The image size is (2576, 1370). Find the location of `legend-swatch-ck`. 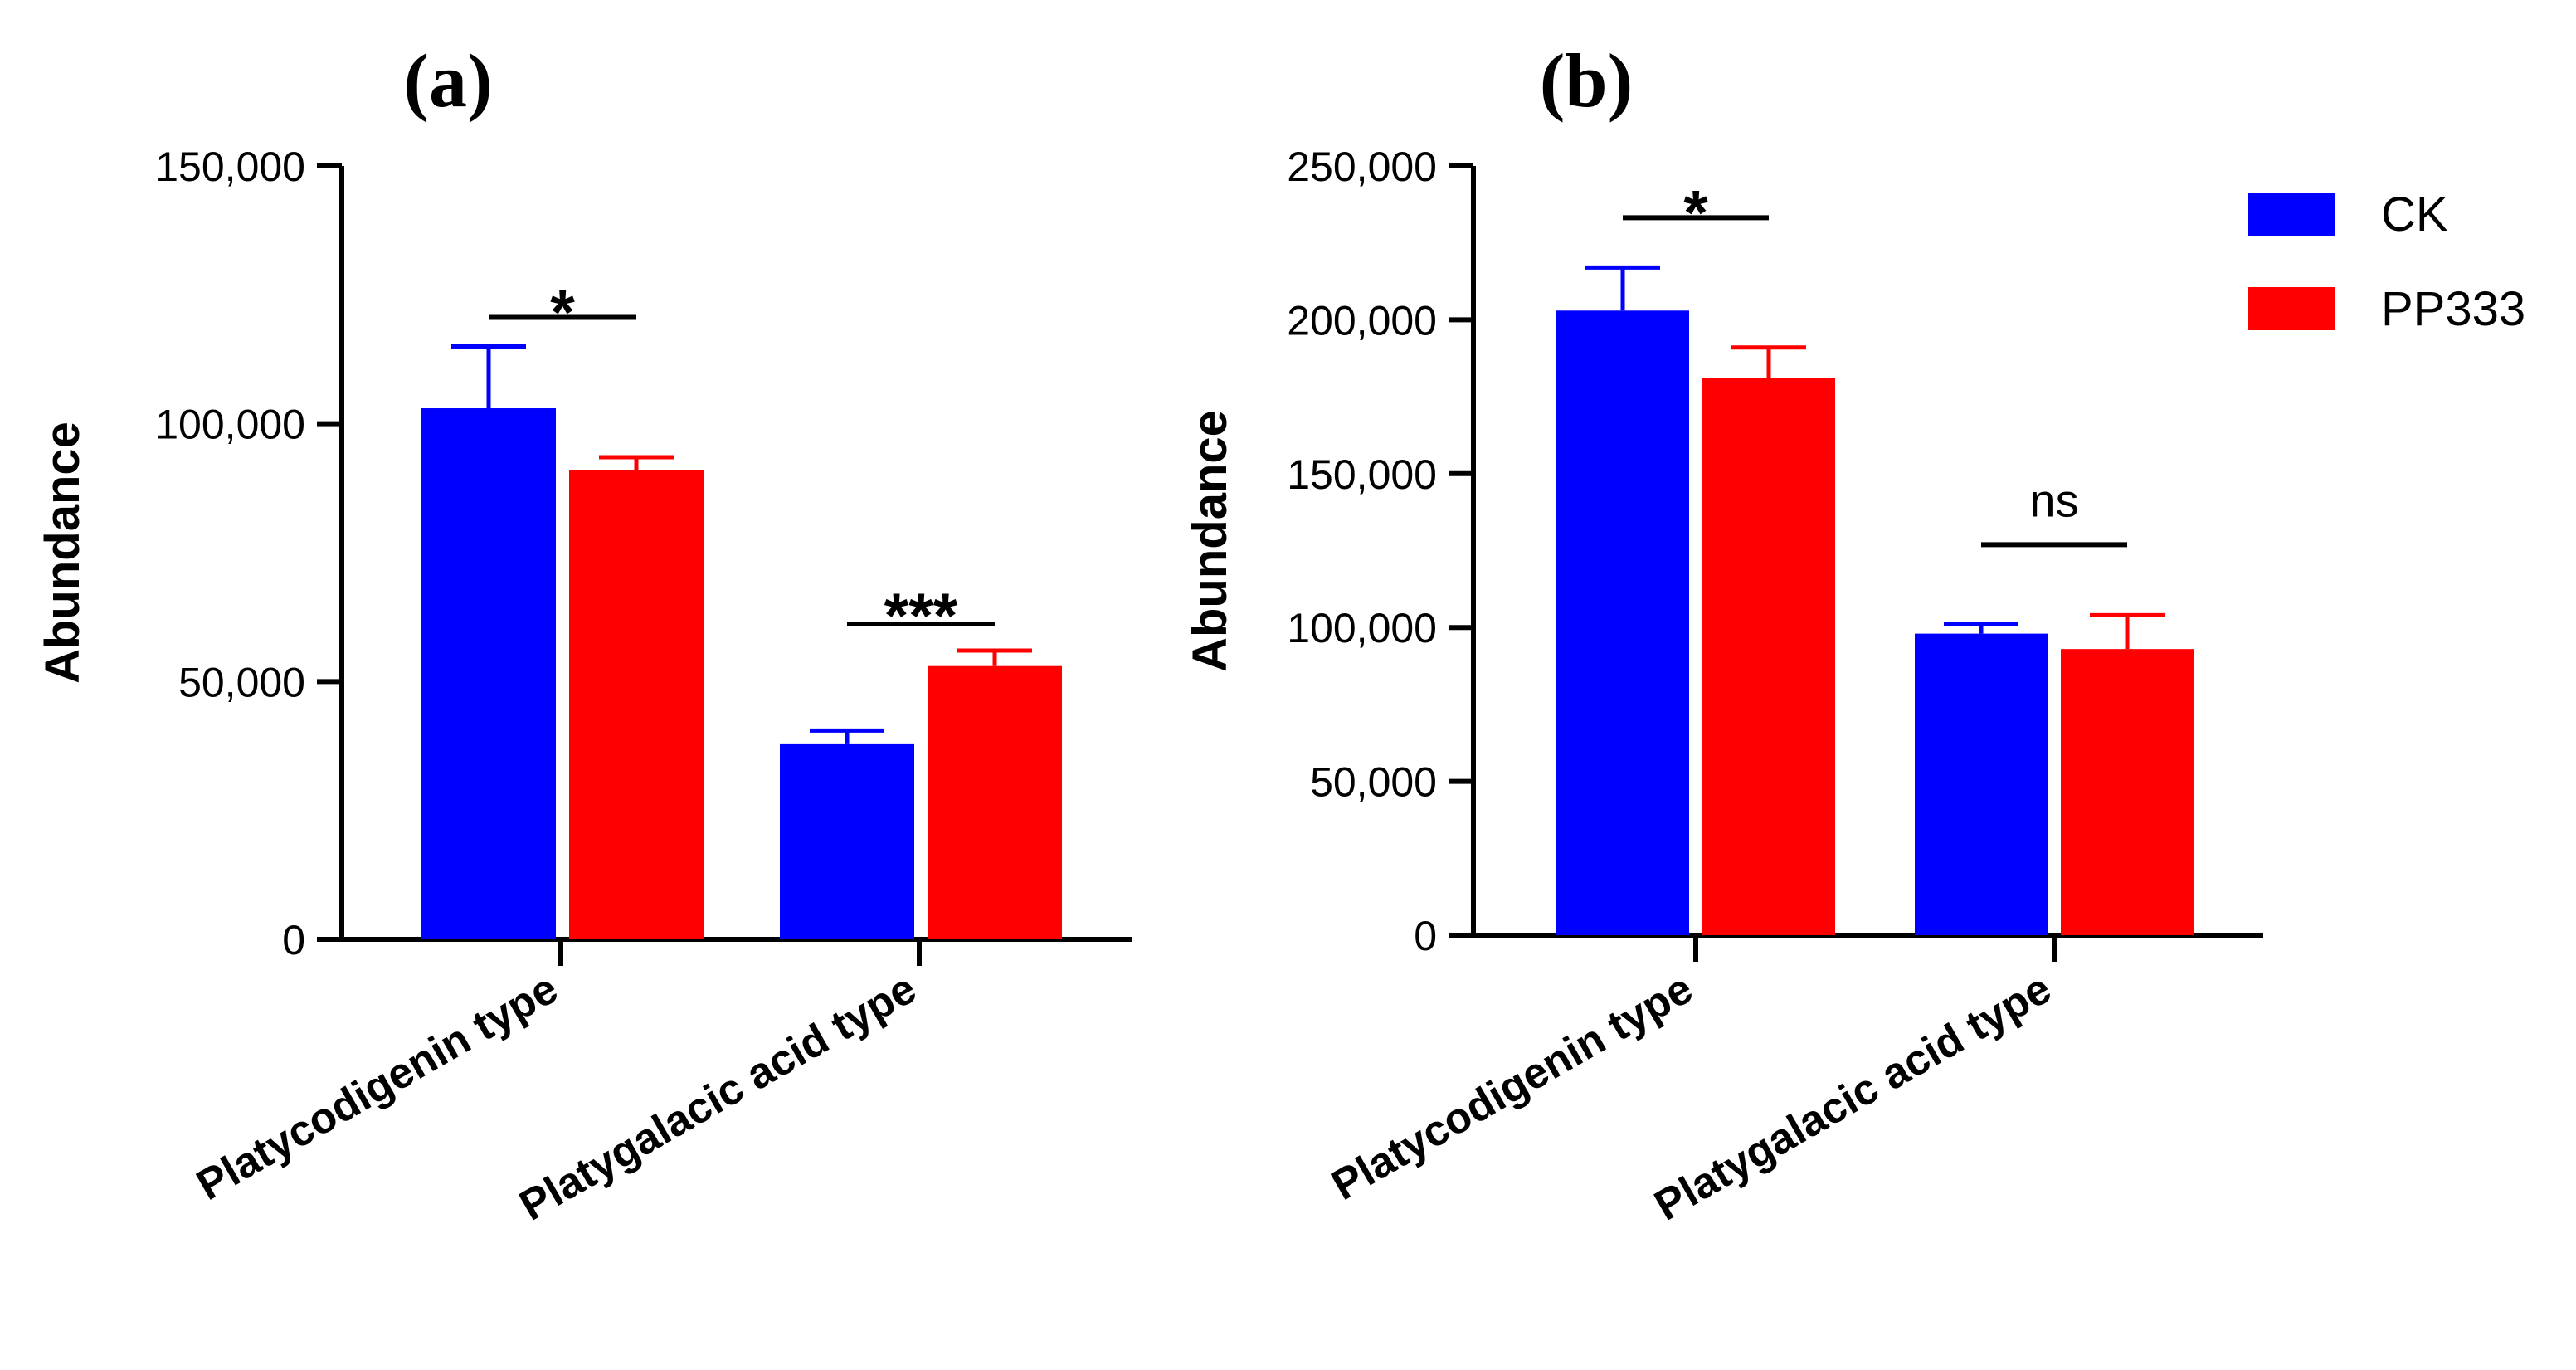

legend-swatch-ck is located at coordinates (2291, 214).